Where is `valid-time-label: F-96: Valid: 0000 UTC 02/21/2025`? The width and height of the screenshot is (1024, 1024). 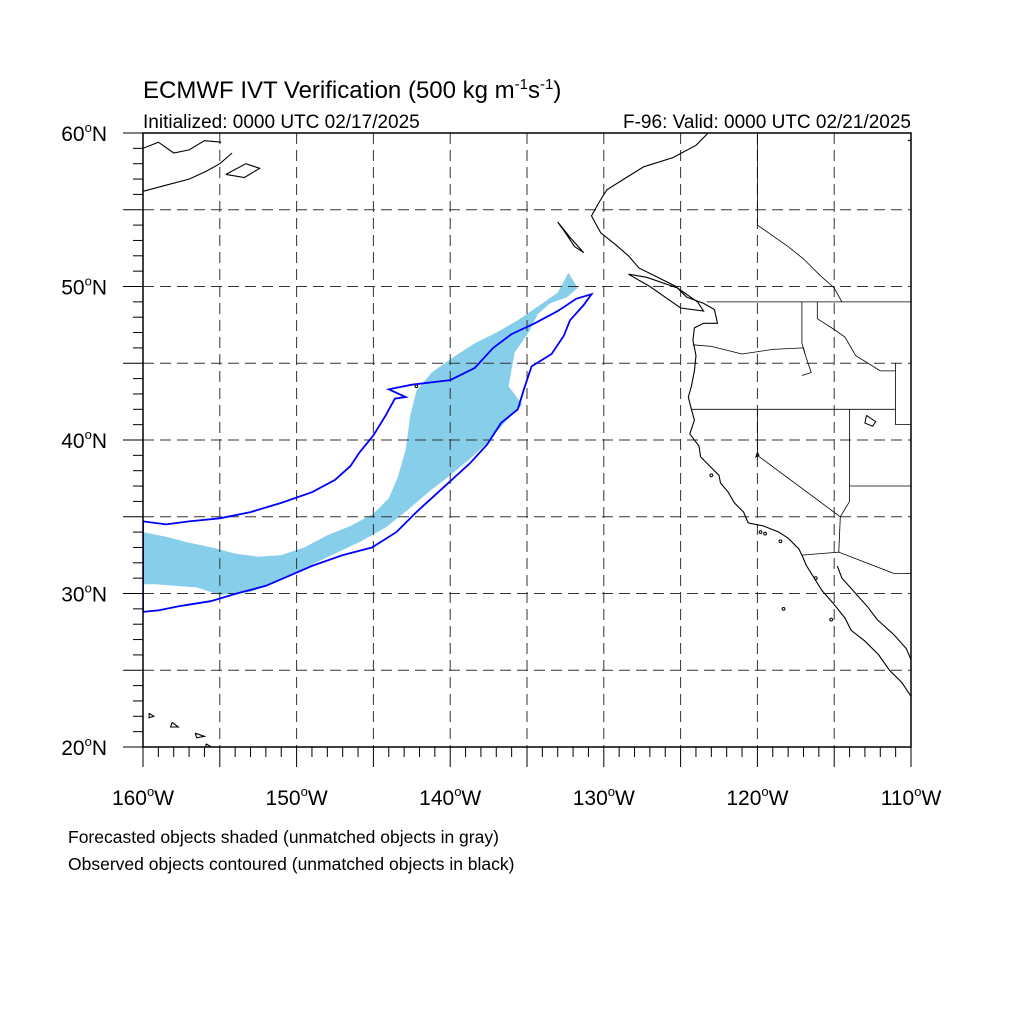
valid-time-label: F-96: Valid: 0000 UTC 02/21/2025 is located at coordinates (767, 122).